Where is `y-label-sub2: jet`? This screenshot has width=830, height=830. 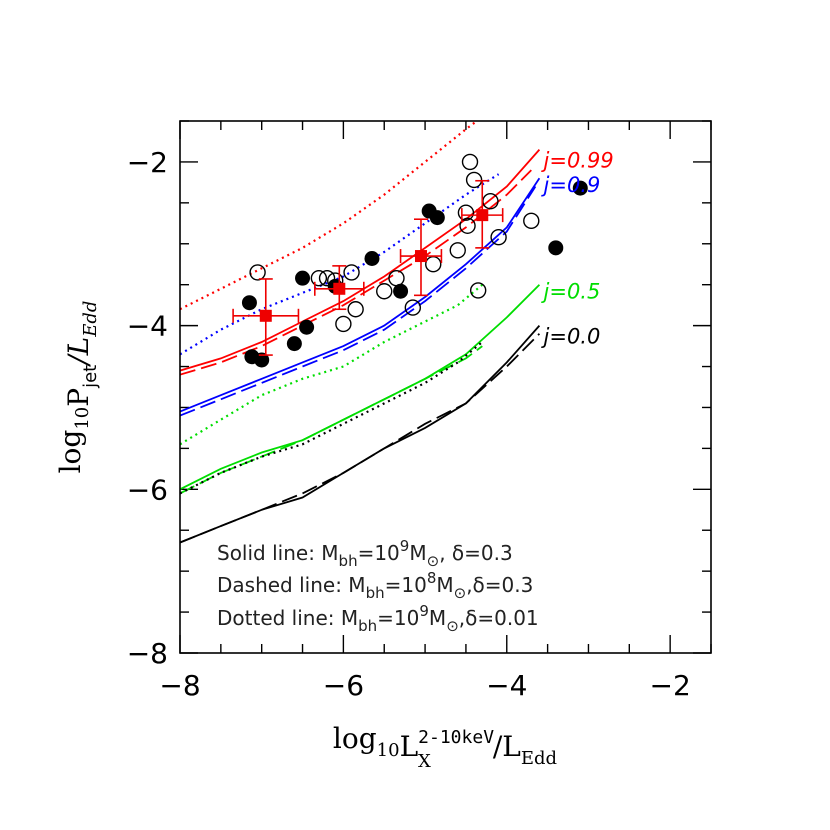 y-label-sub2: jet is located at coordinates (90, 377).